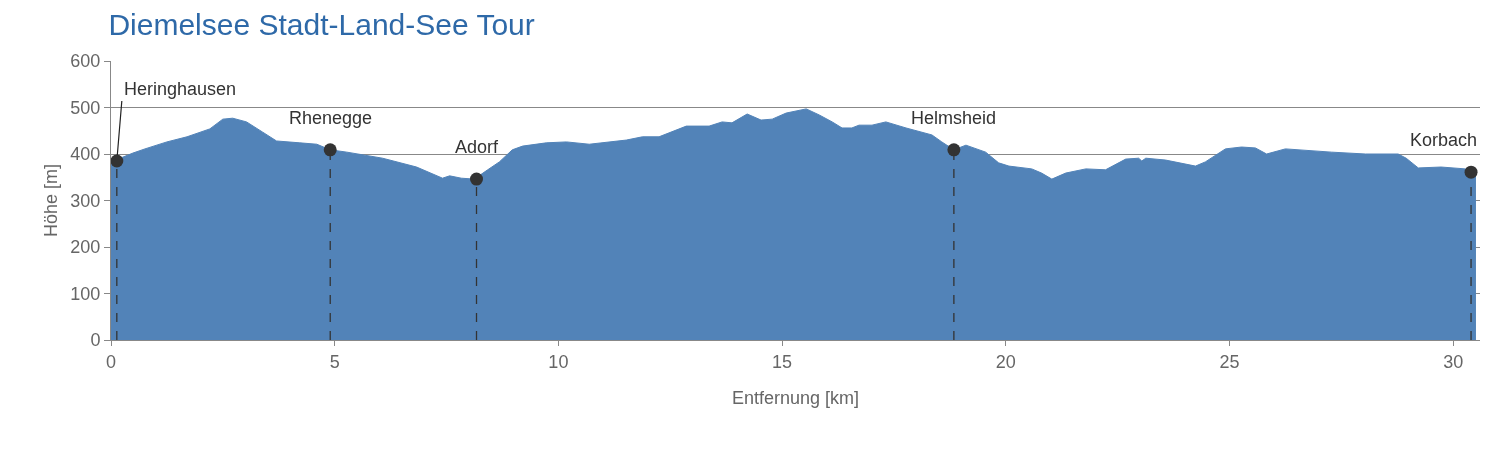 The image size is (1506, 452). What do you see at coordinates (954, 118) in the screenshot?
I see `annotation: Helmsheid` at bounding box center [954, 118].